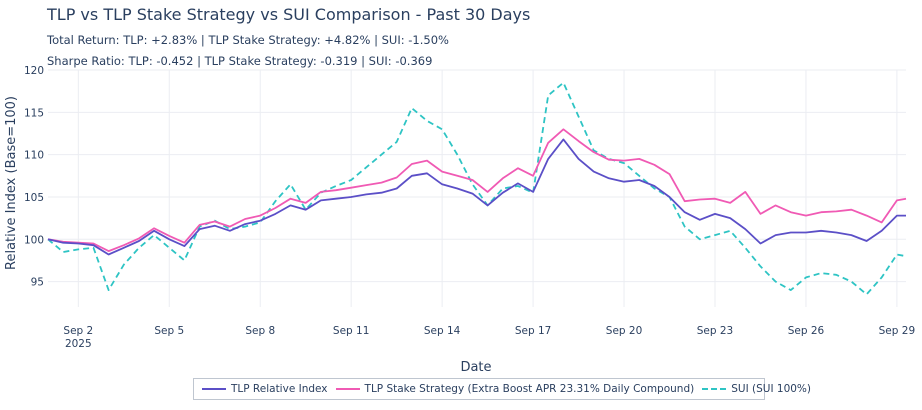 The height and width of the screenshot is (410, 922). What do you see at coordinates (715, 331) in the screenshot?
I see `x-tick-label: Sep 23` at bounding box center [715, 331].